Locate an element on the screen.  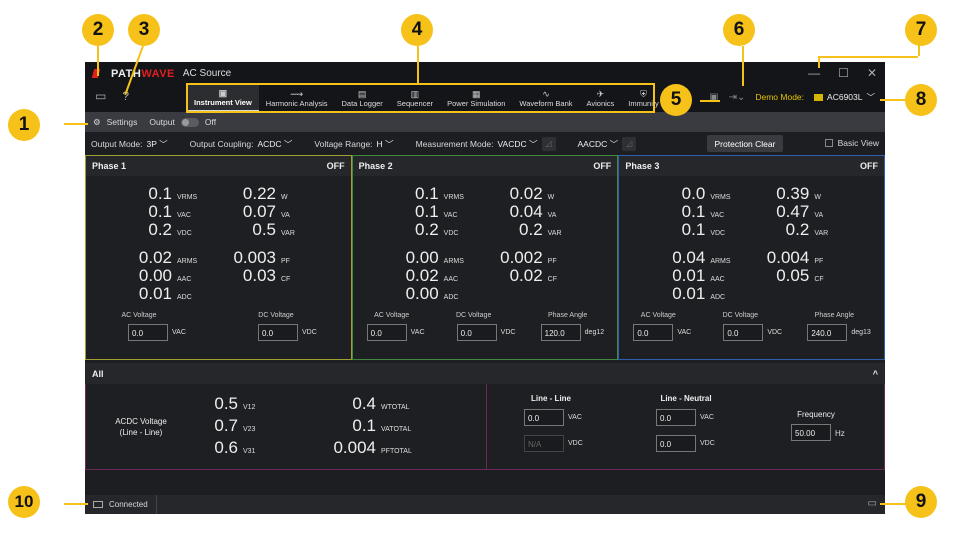
va-value: 0.07 is located at coordinates (259, 211).